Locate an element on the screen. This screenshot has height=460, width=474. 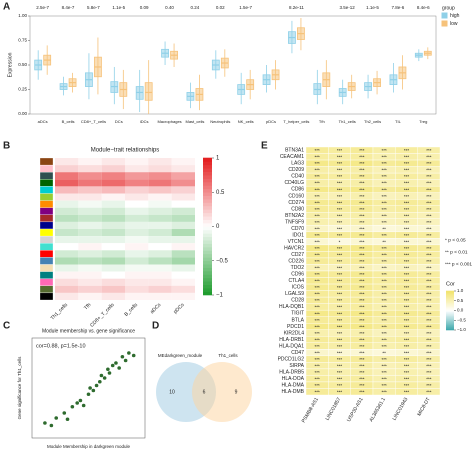
star-label: ** is located at coordinates (384, 228).